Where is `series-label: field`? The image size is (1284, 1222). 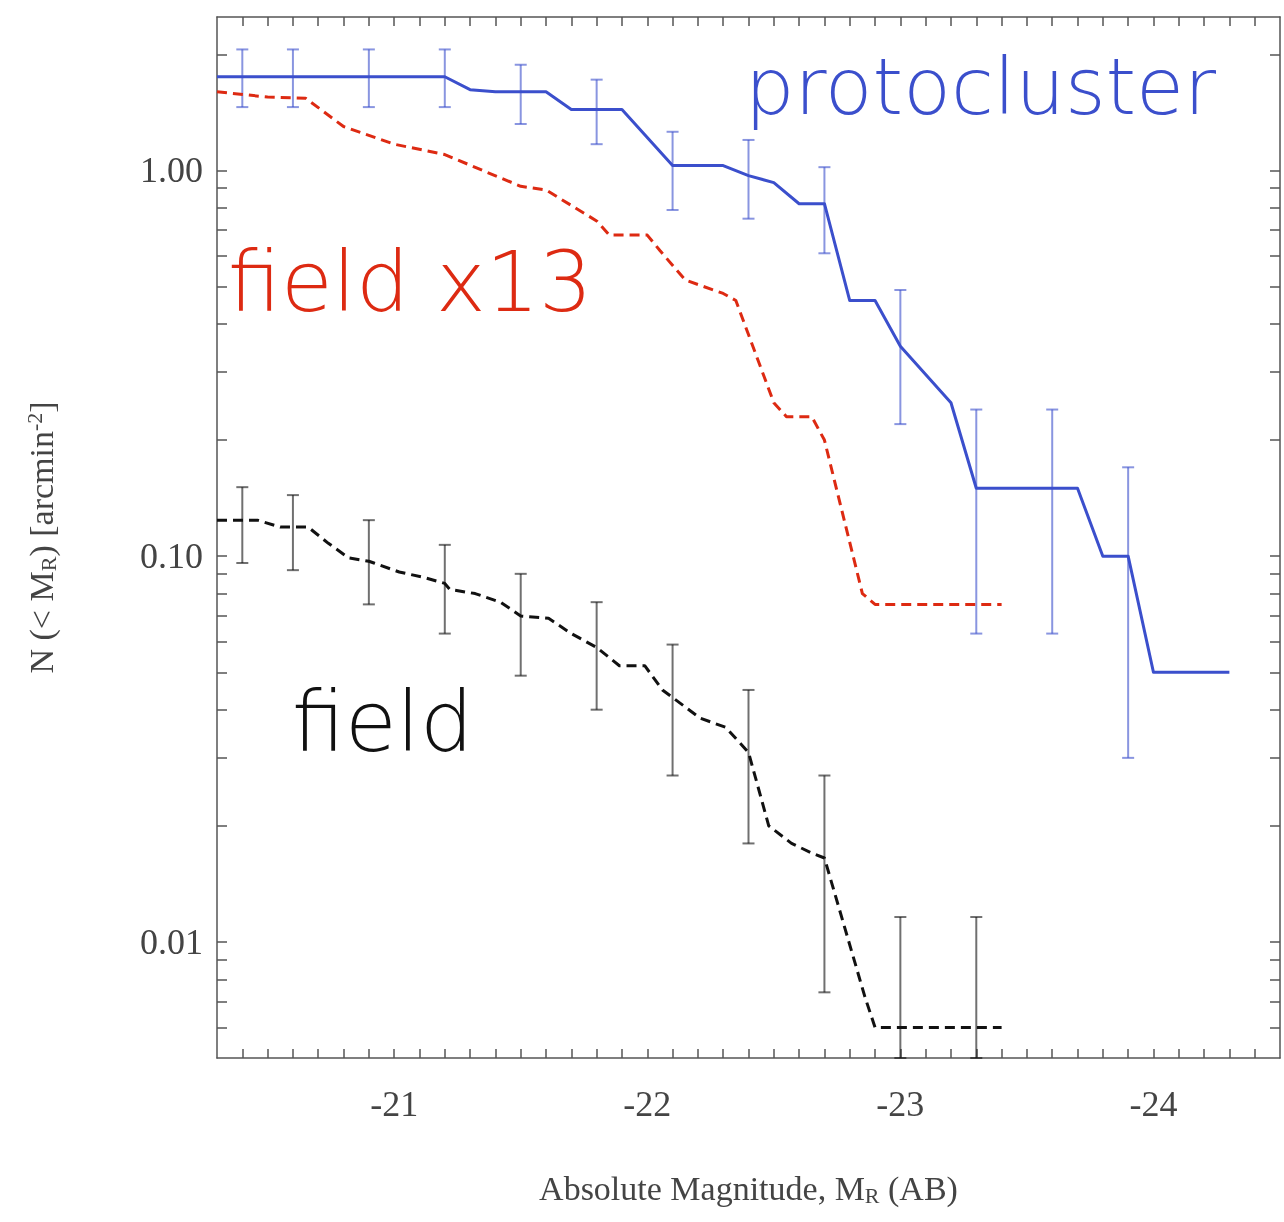 series-label: field is located at coordinates (383, 722).